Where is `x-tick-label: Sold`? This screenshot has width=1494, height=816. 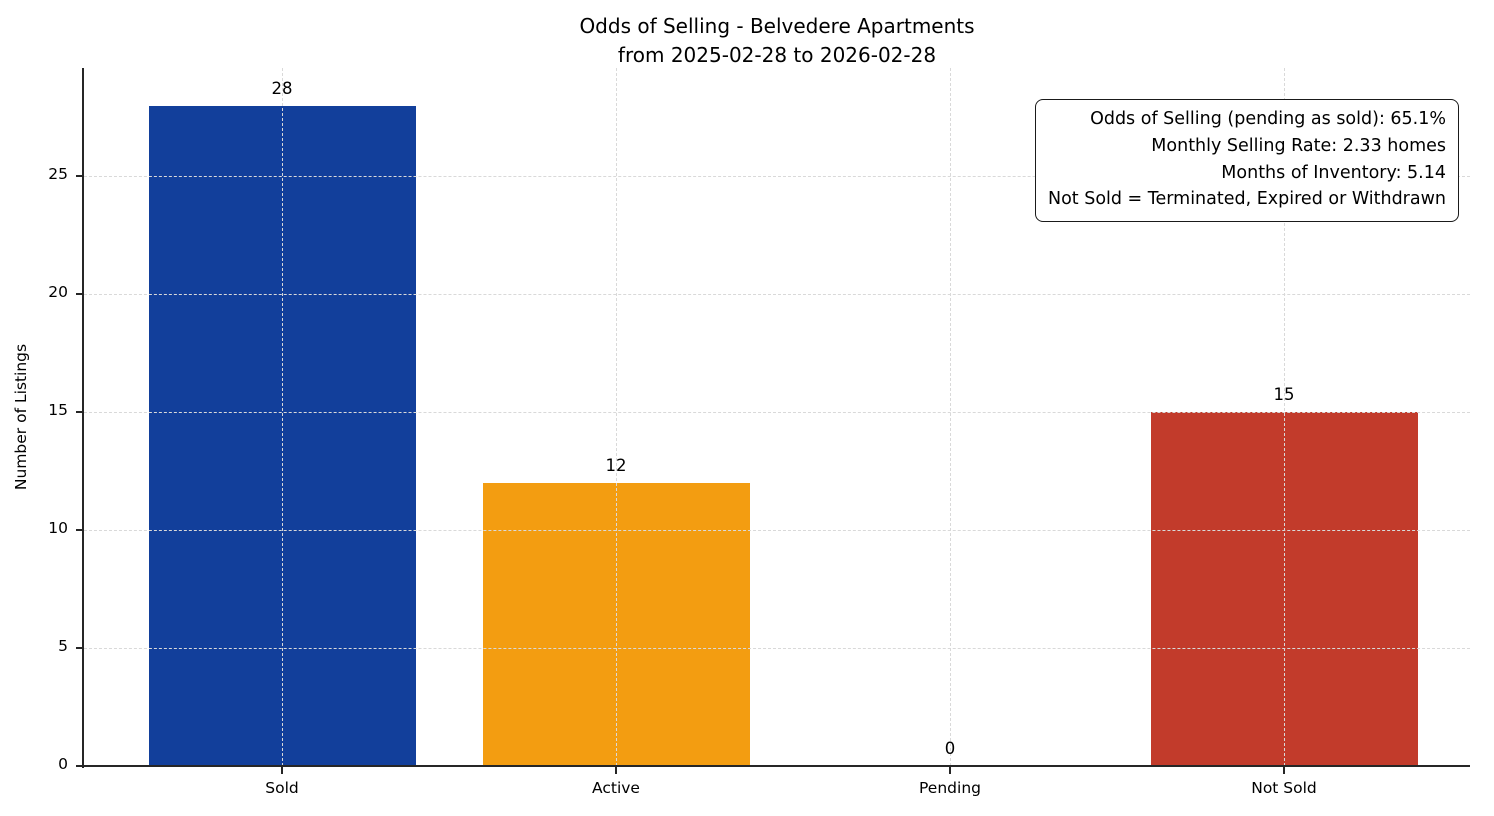
x-tick-label: Sold is located at coordinates (282, 788).